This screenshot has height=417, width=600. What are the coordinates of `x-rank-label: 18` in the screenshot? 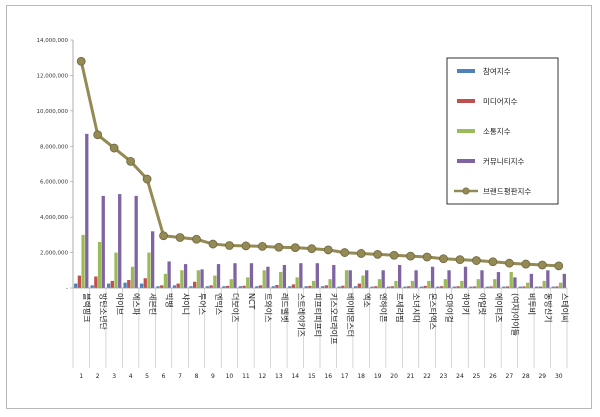 It's located at (361, 376).